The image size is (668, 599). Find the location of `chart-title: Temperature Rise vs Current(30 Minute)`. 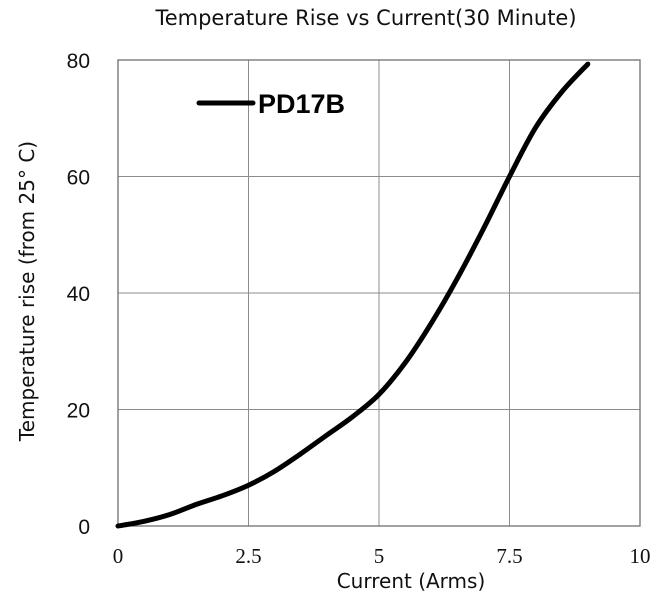

chart-title: Temperature Rise vs Current(30 Minute) is located at coordinates (365, 18).